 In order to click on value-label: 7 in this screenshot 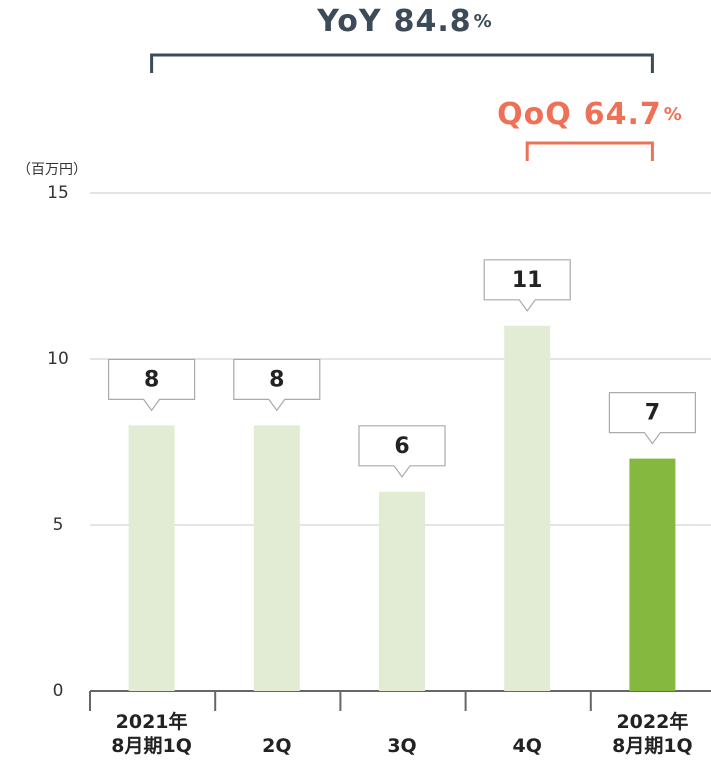, I will do `click(652, 413)`.